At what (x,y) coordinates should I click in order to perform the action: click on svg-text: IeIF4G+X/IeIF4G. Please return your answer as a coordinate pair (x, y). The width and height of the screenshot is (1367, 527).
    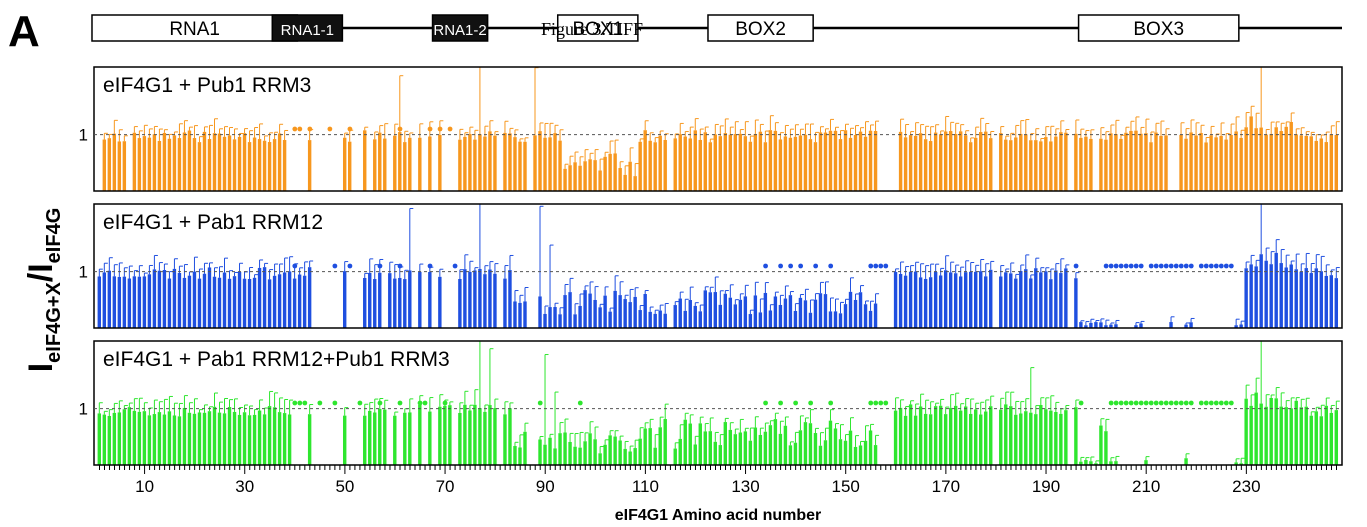
    Looking at the image, I should click on (43, 290).